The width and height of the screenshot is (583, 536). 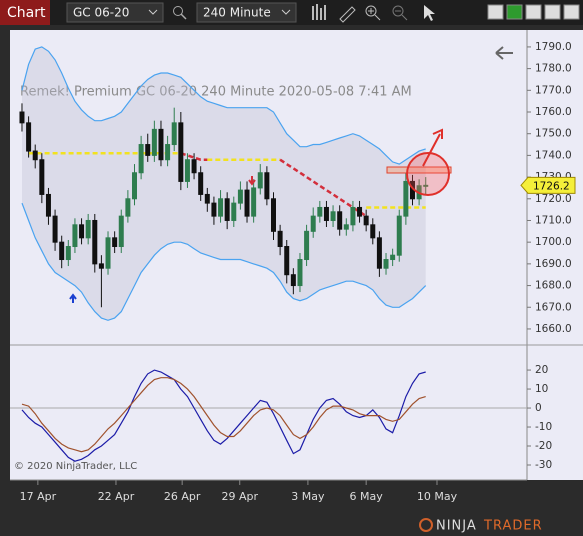 What do you see at coordinates (553, 90) in the screenshot?
I see `y-tick-label: 1770.0` at bounding box center [553, 90].